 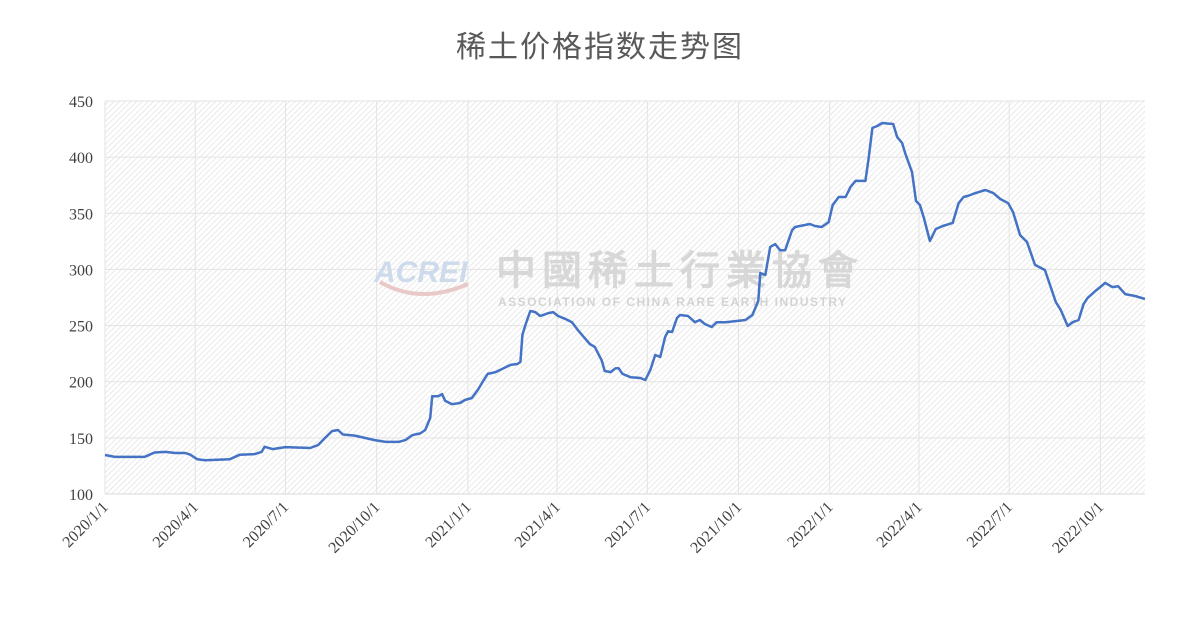 What do you see at coordinates (81, 383) in the screenshot?
I see `y-tick-label: 200` at bounding box center [81, 383].